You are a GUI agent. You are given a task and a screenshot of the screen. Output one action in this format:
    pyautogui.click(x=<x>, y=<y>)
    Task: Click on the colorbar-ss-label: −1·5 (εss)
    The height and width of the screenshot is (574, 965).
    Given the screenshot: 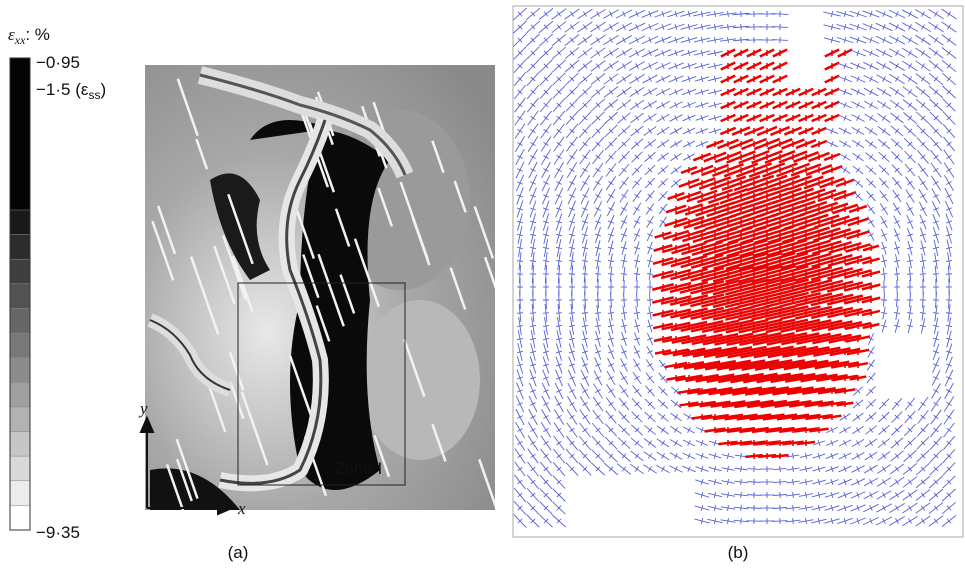 What is the action you would take?
    pyautogui.click(x=71, y=91)
    